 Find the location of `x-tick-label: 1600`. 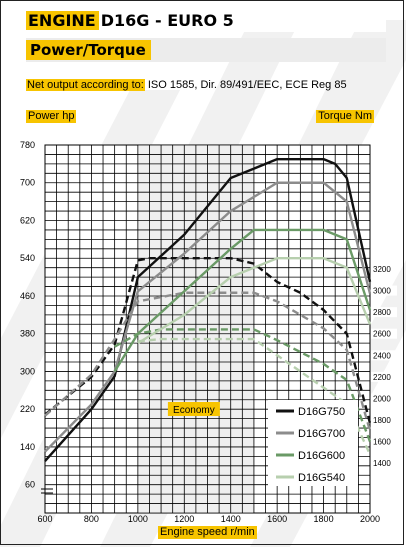

x-tick-label: 1600 is located at coordinates (277, 519).